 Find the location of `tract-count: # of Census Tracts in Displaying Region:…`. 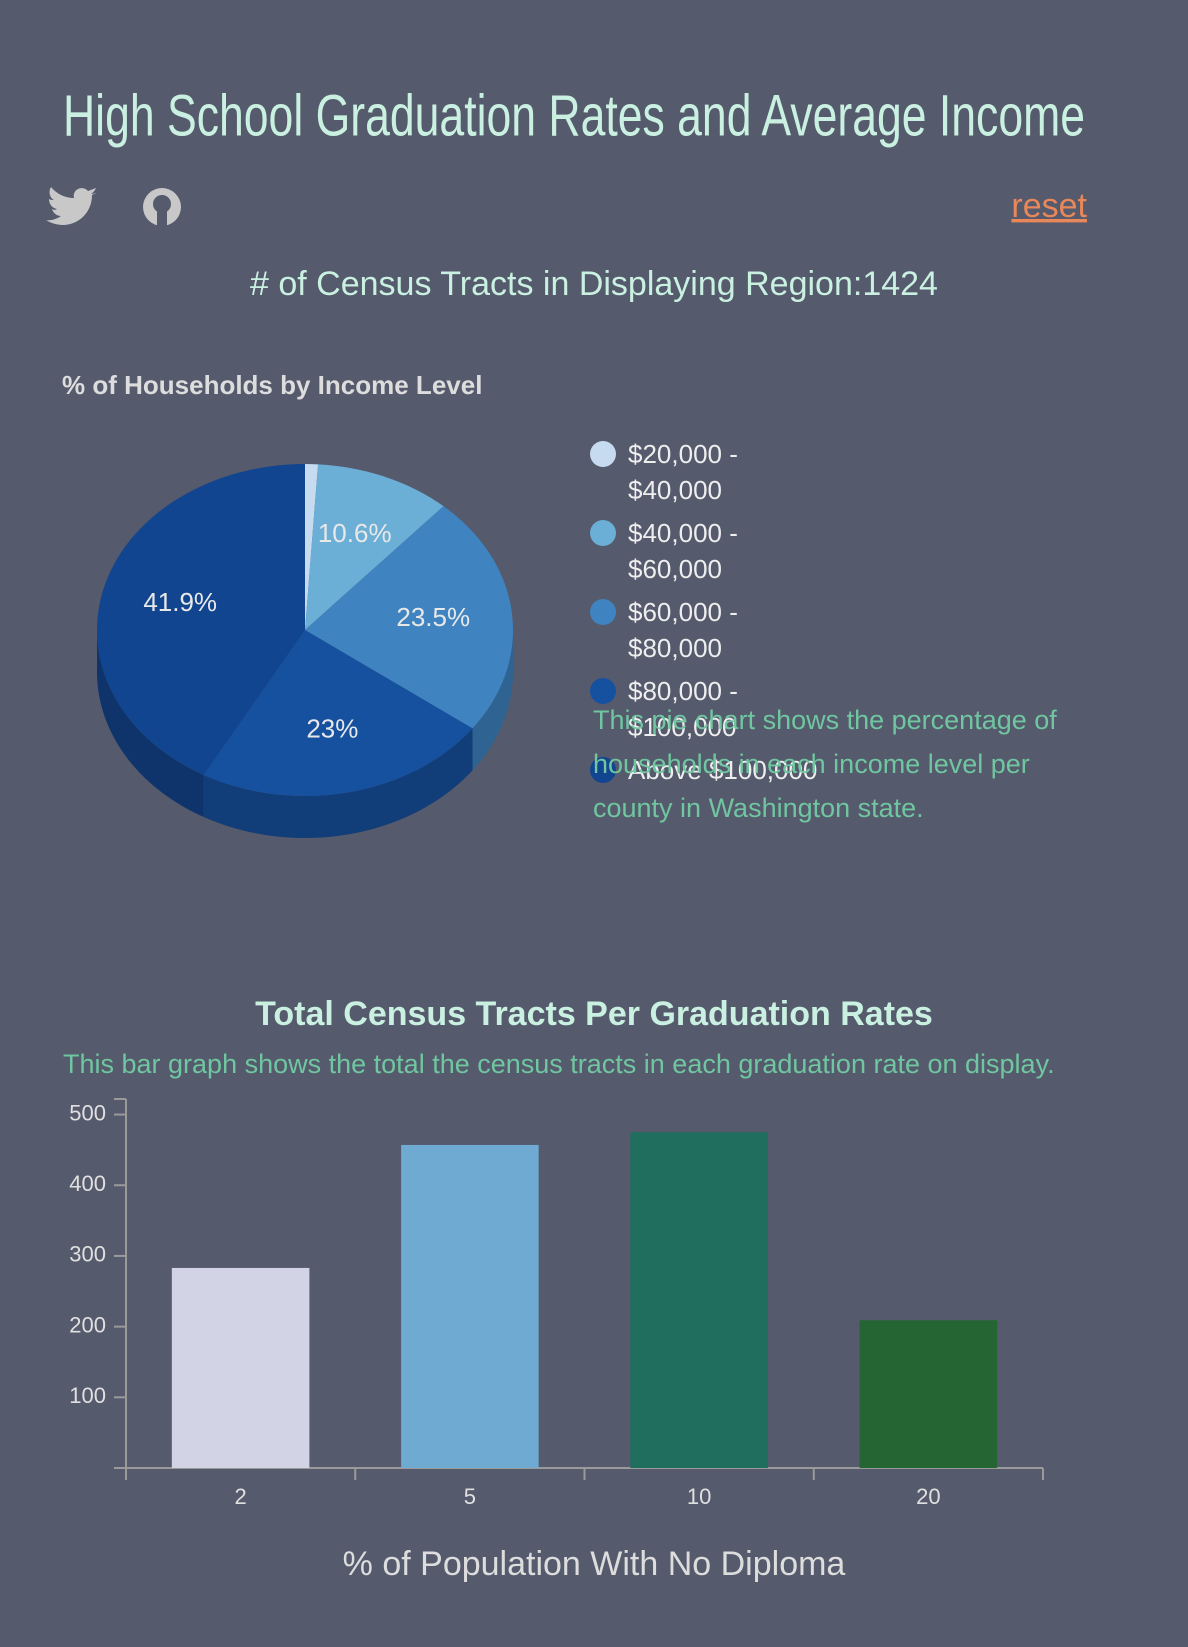

tract-count: # of Census Tracts in Displaying Region:… is located at coordinates (594, 284).